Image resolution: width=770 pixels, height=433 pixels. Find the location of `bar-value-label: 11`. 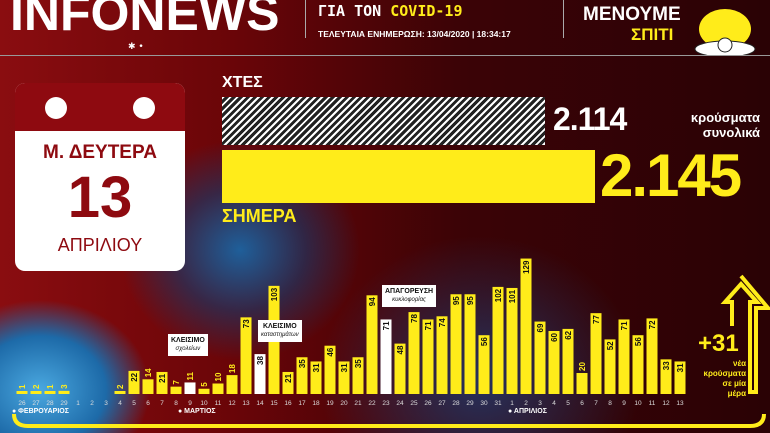

bar-value-label: 11 is located at coordinates (190, 375).